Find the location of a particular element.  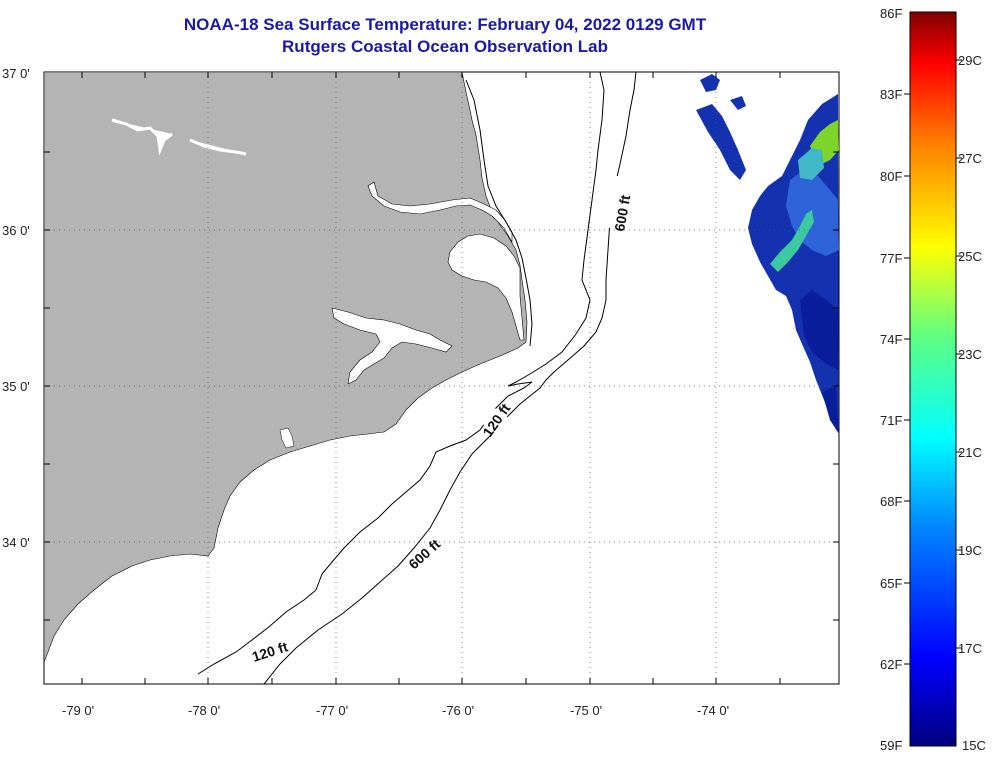

albemarle-sound is located at coordinates (486, 287).